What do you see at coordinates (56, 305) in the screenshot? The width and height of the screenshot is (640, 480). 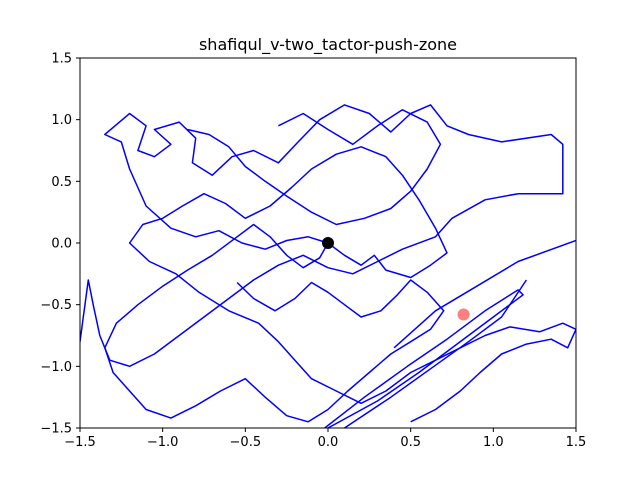 I see `y-tick-label: −0.5` at bounding box center [56, 305].